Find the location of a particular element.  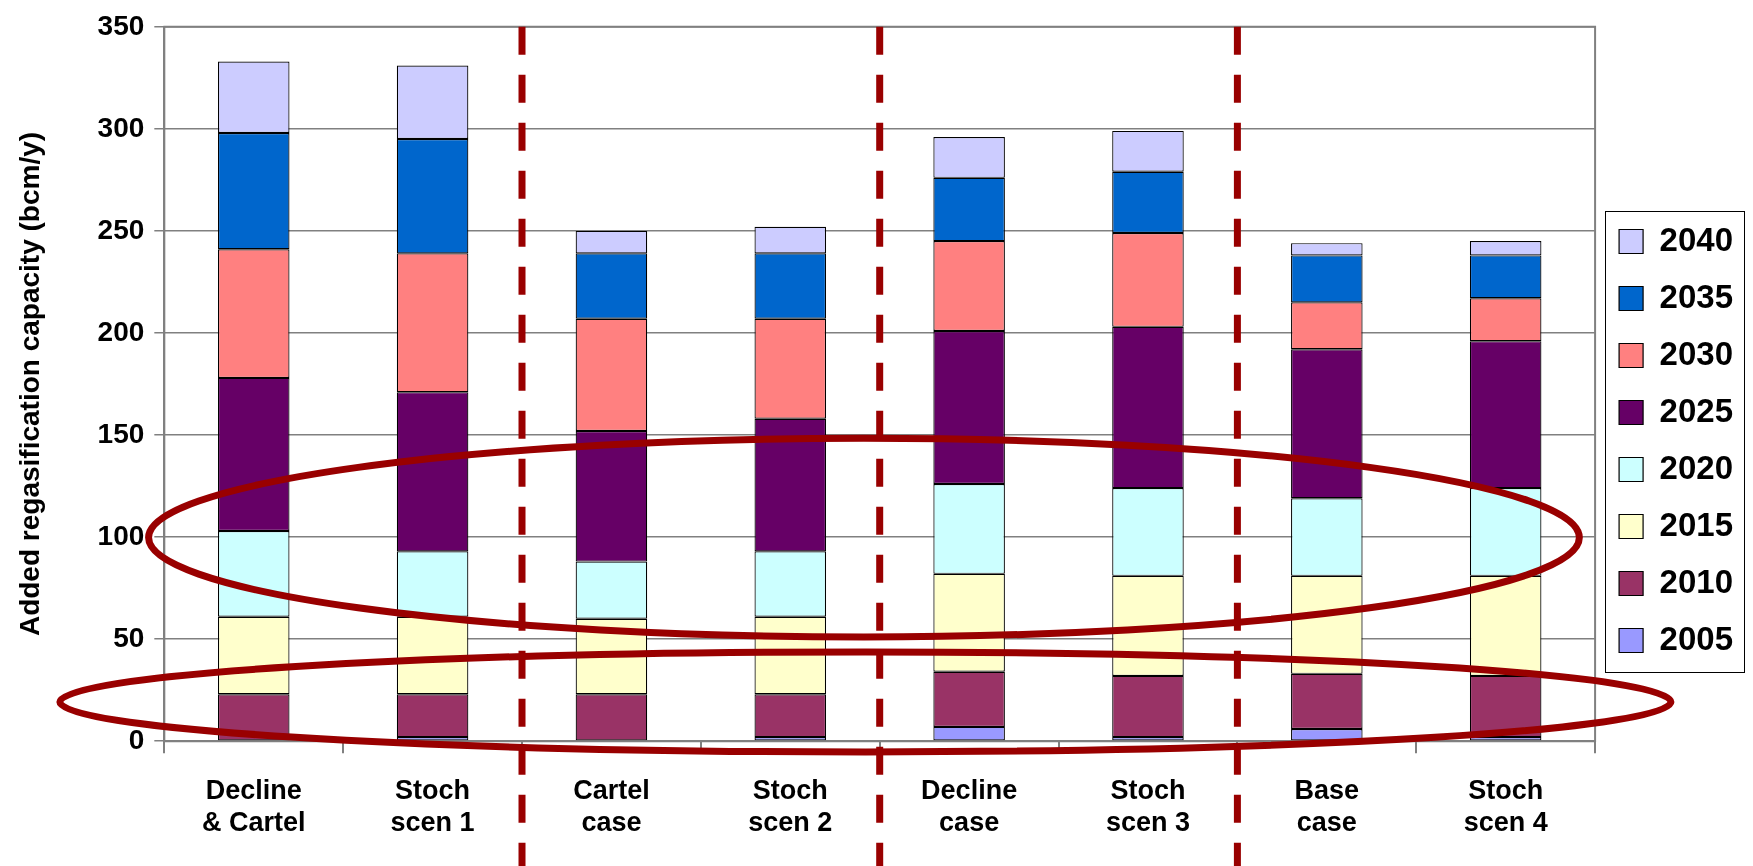

legend-label: 2035 is located at coordinates (1696, 296).